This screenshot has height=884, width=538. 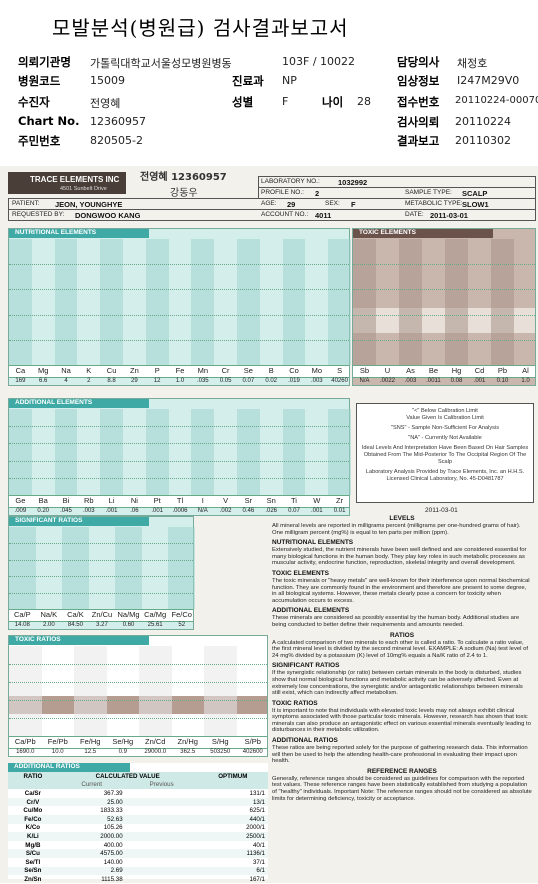 I want to click on element-label: I, so click(x=202, y=500).